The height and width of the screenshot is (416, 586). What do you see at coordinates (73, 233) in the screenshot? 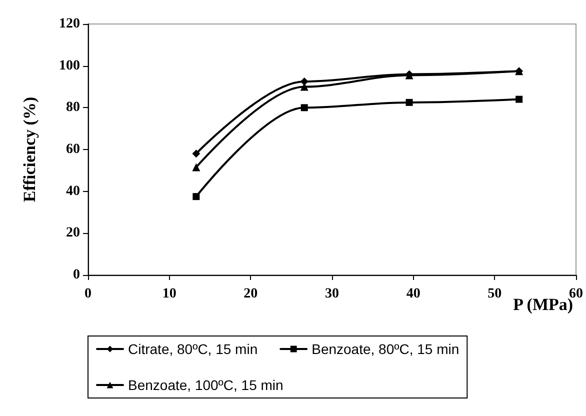
I see `y-tick-label: 20` at bounding box center [73, 233].